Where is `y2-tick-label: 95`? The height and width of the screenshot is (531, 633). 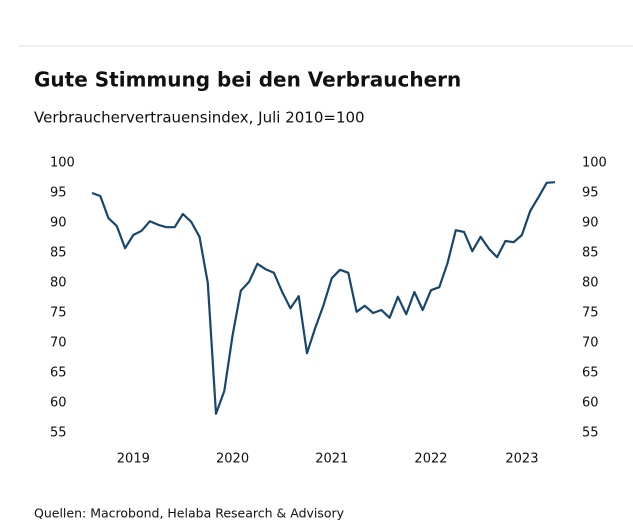 y2-tick-label: 95 is located at coordinates (590, 193).